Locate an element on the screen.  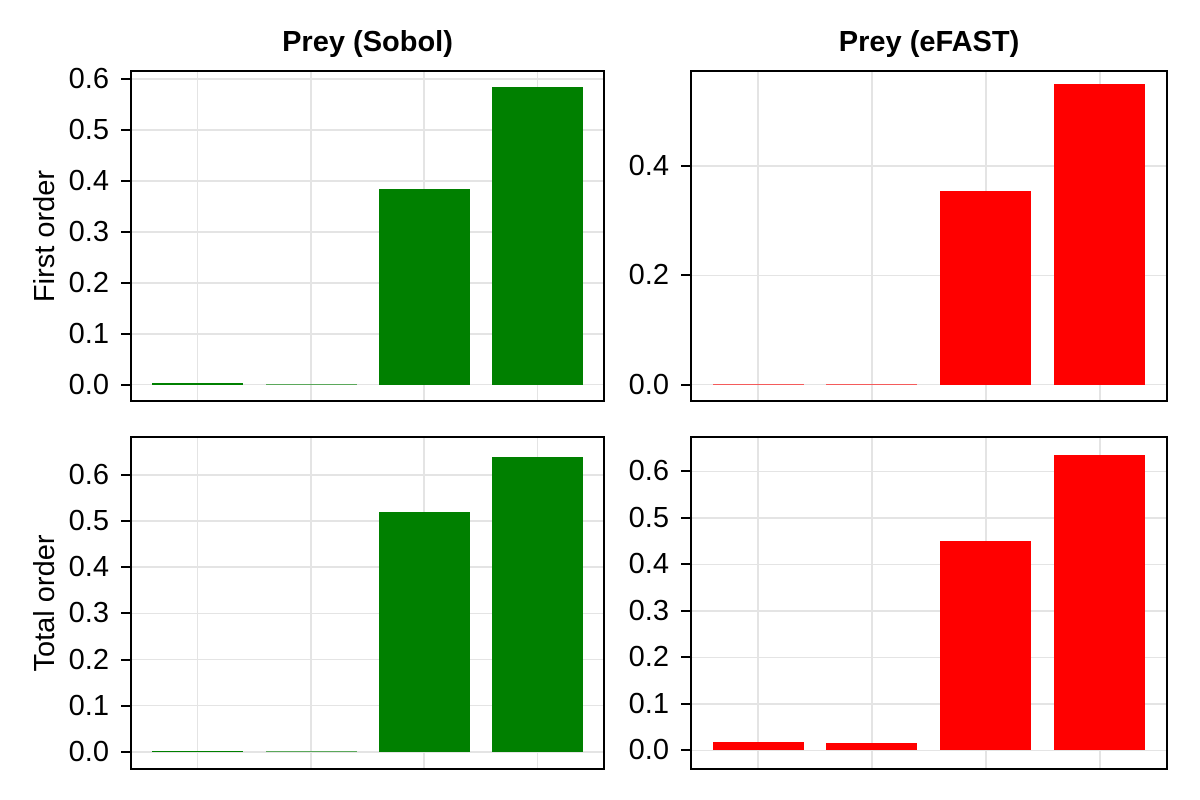
y-axis-label: Total order is located at coordinates (45, 603).